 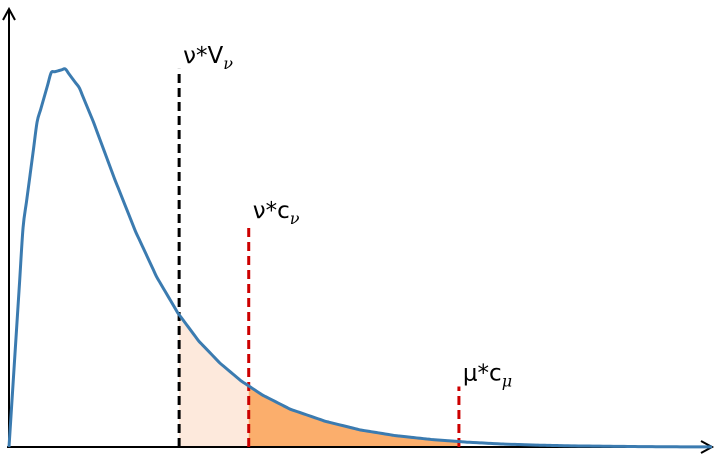 I want to click on shaded-regions, so click(x=319, y=380).